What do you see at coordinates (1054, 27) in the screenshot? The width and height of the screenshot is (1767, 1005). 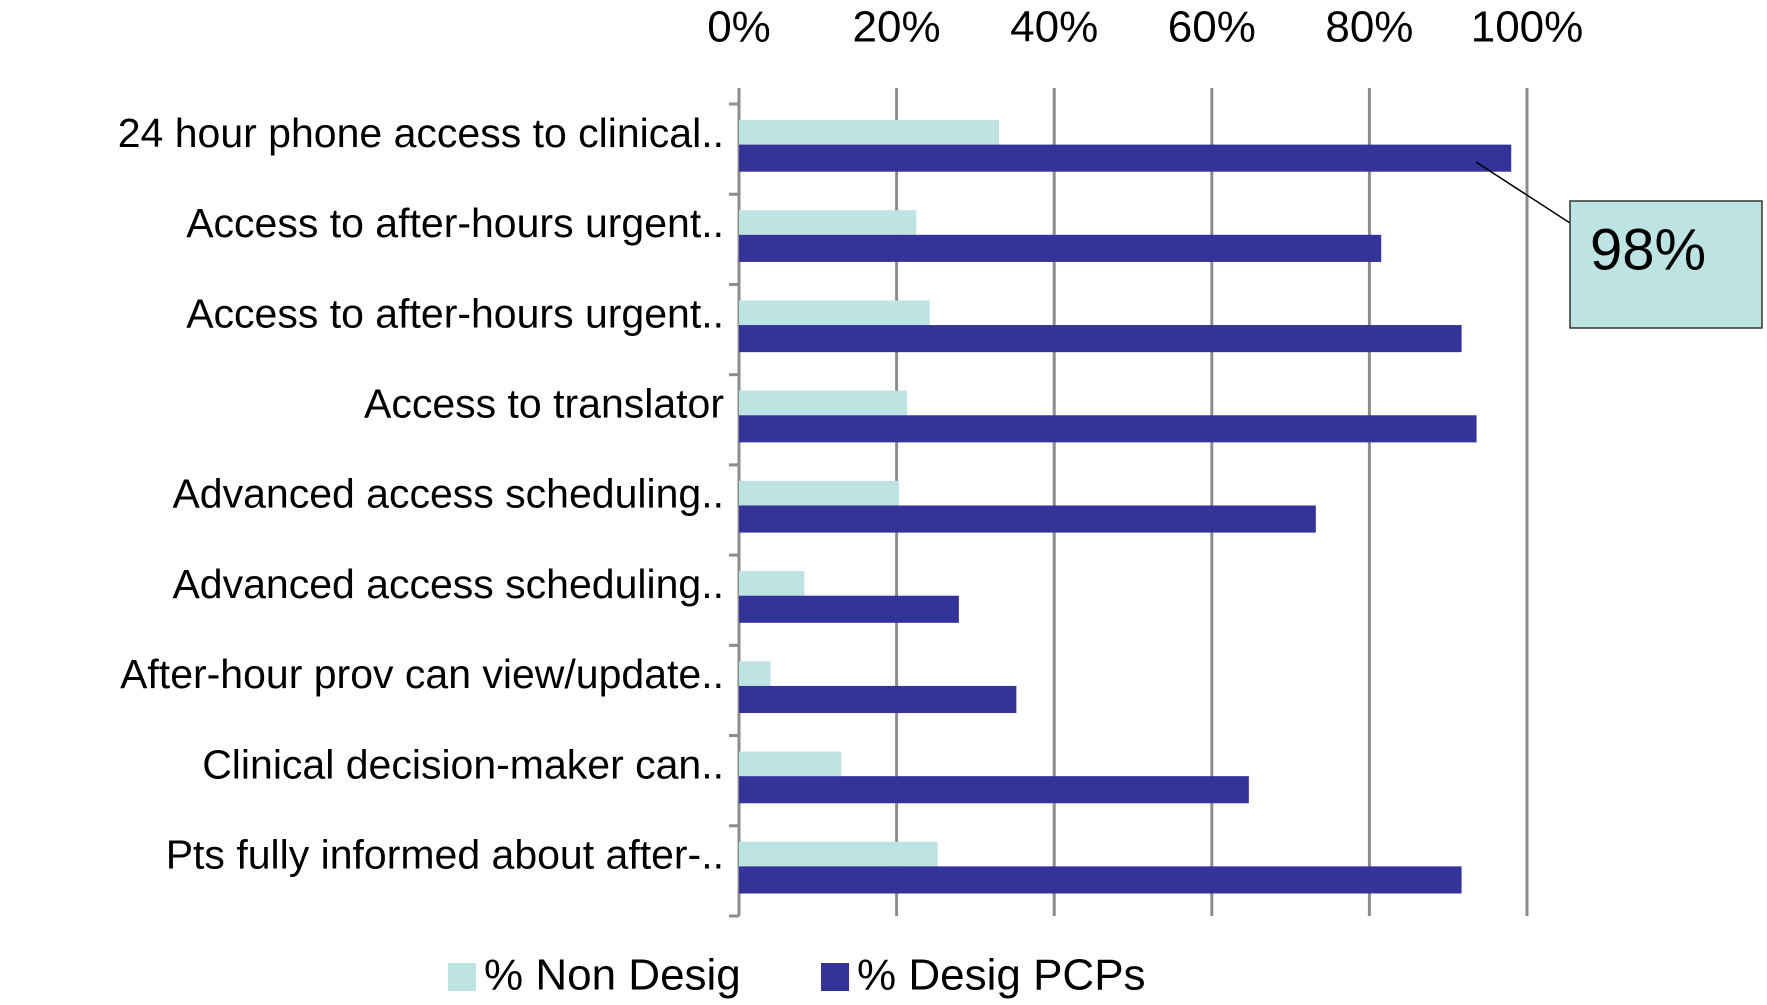 I see `x-tick-label: 40%` at bounding box center [1054, 27].